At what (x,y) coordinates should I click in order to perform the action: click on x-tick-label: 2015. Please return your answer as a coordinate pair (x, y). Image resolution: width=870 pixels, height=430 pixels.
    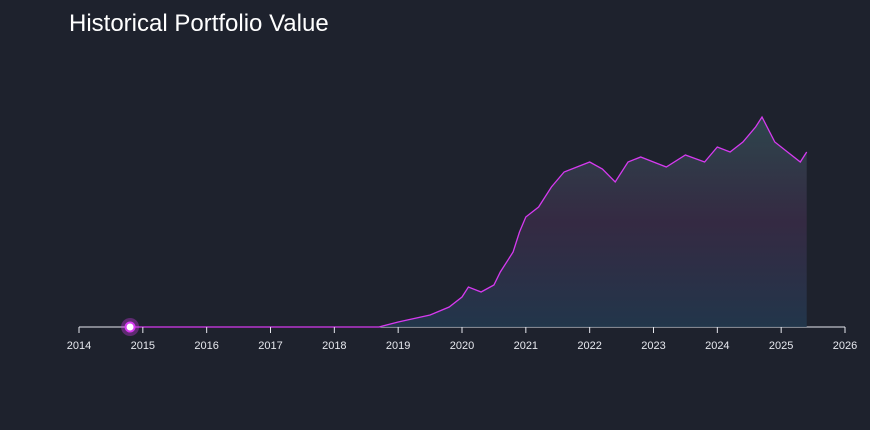
    Looking at the image, I should click on (143, 346).